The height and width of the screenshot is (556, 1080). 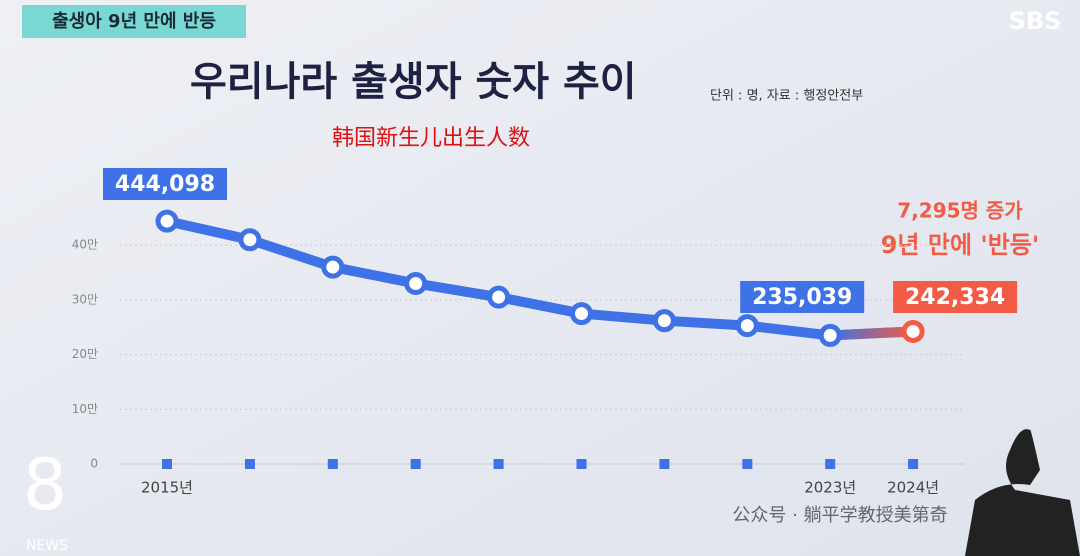 What do you see at coordinates (960, 211) in the screenshot?
I see `annotation: 7,295명 증가` at bounding box center [960, 211].